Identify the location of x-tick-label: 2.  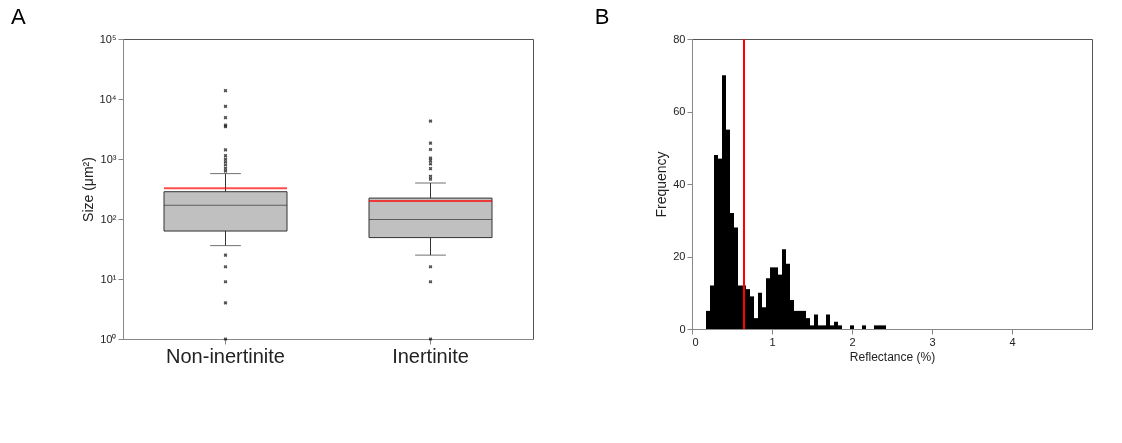
(852, 341).